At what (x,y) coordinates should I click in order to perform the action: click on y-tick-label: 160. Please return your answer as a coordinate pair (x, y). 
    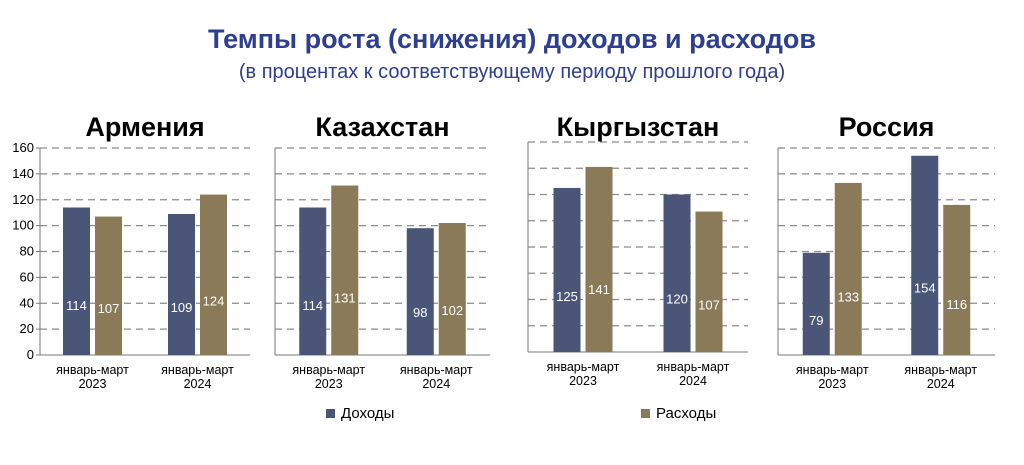
    Looking at the image, I should click on (23, 147).